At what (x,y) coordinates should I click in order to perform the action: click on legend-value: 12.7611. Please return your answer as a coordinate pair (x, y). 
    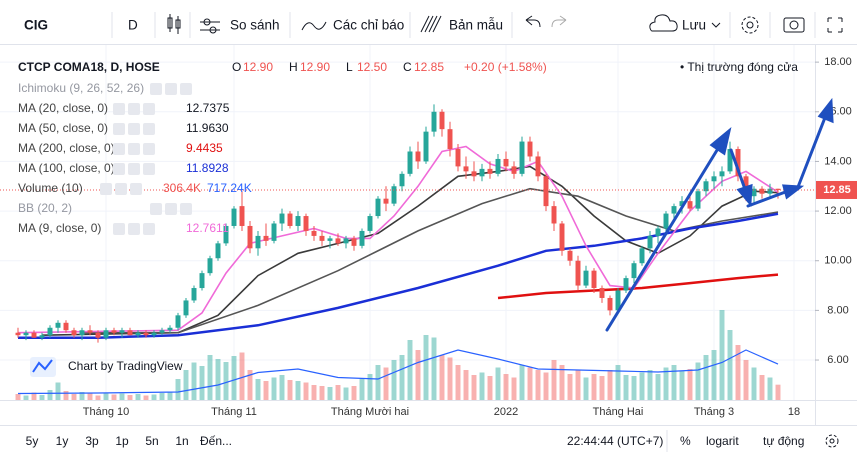
    Looking at the image, I should click on (207, 228).